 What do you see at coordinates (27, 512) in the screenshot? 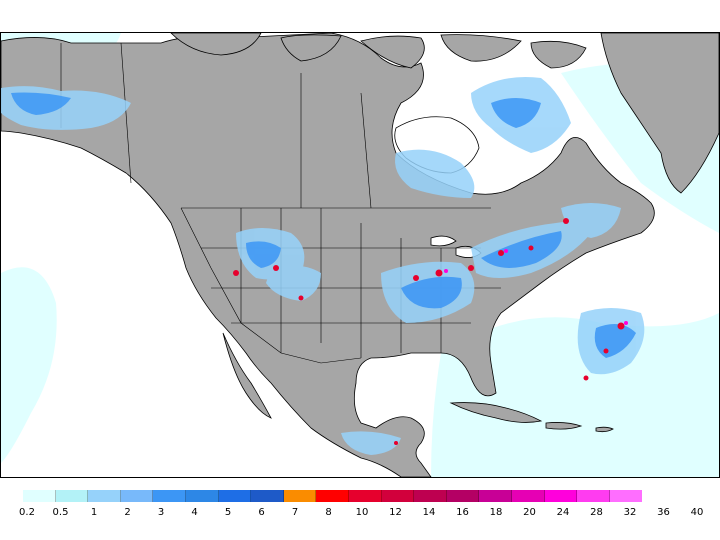
I see `legend-tick-label: 0.2` at bounding box center [27, 512].